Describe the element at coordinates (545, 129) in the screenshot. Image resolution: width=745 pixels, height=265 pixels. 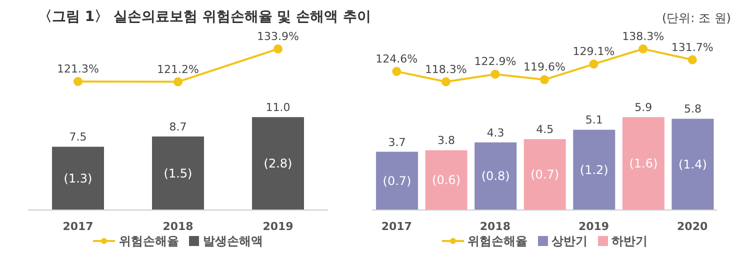
I see `data-label: 4.5` at that location.